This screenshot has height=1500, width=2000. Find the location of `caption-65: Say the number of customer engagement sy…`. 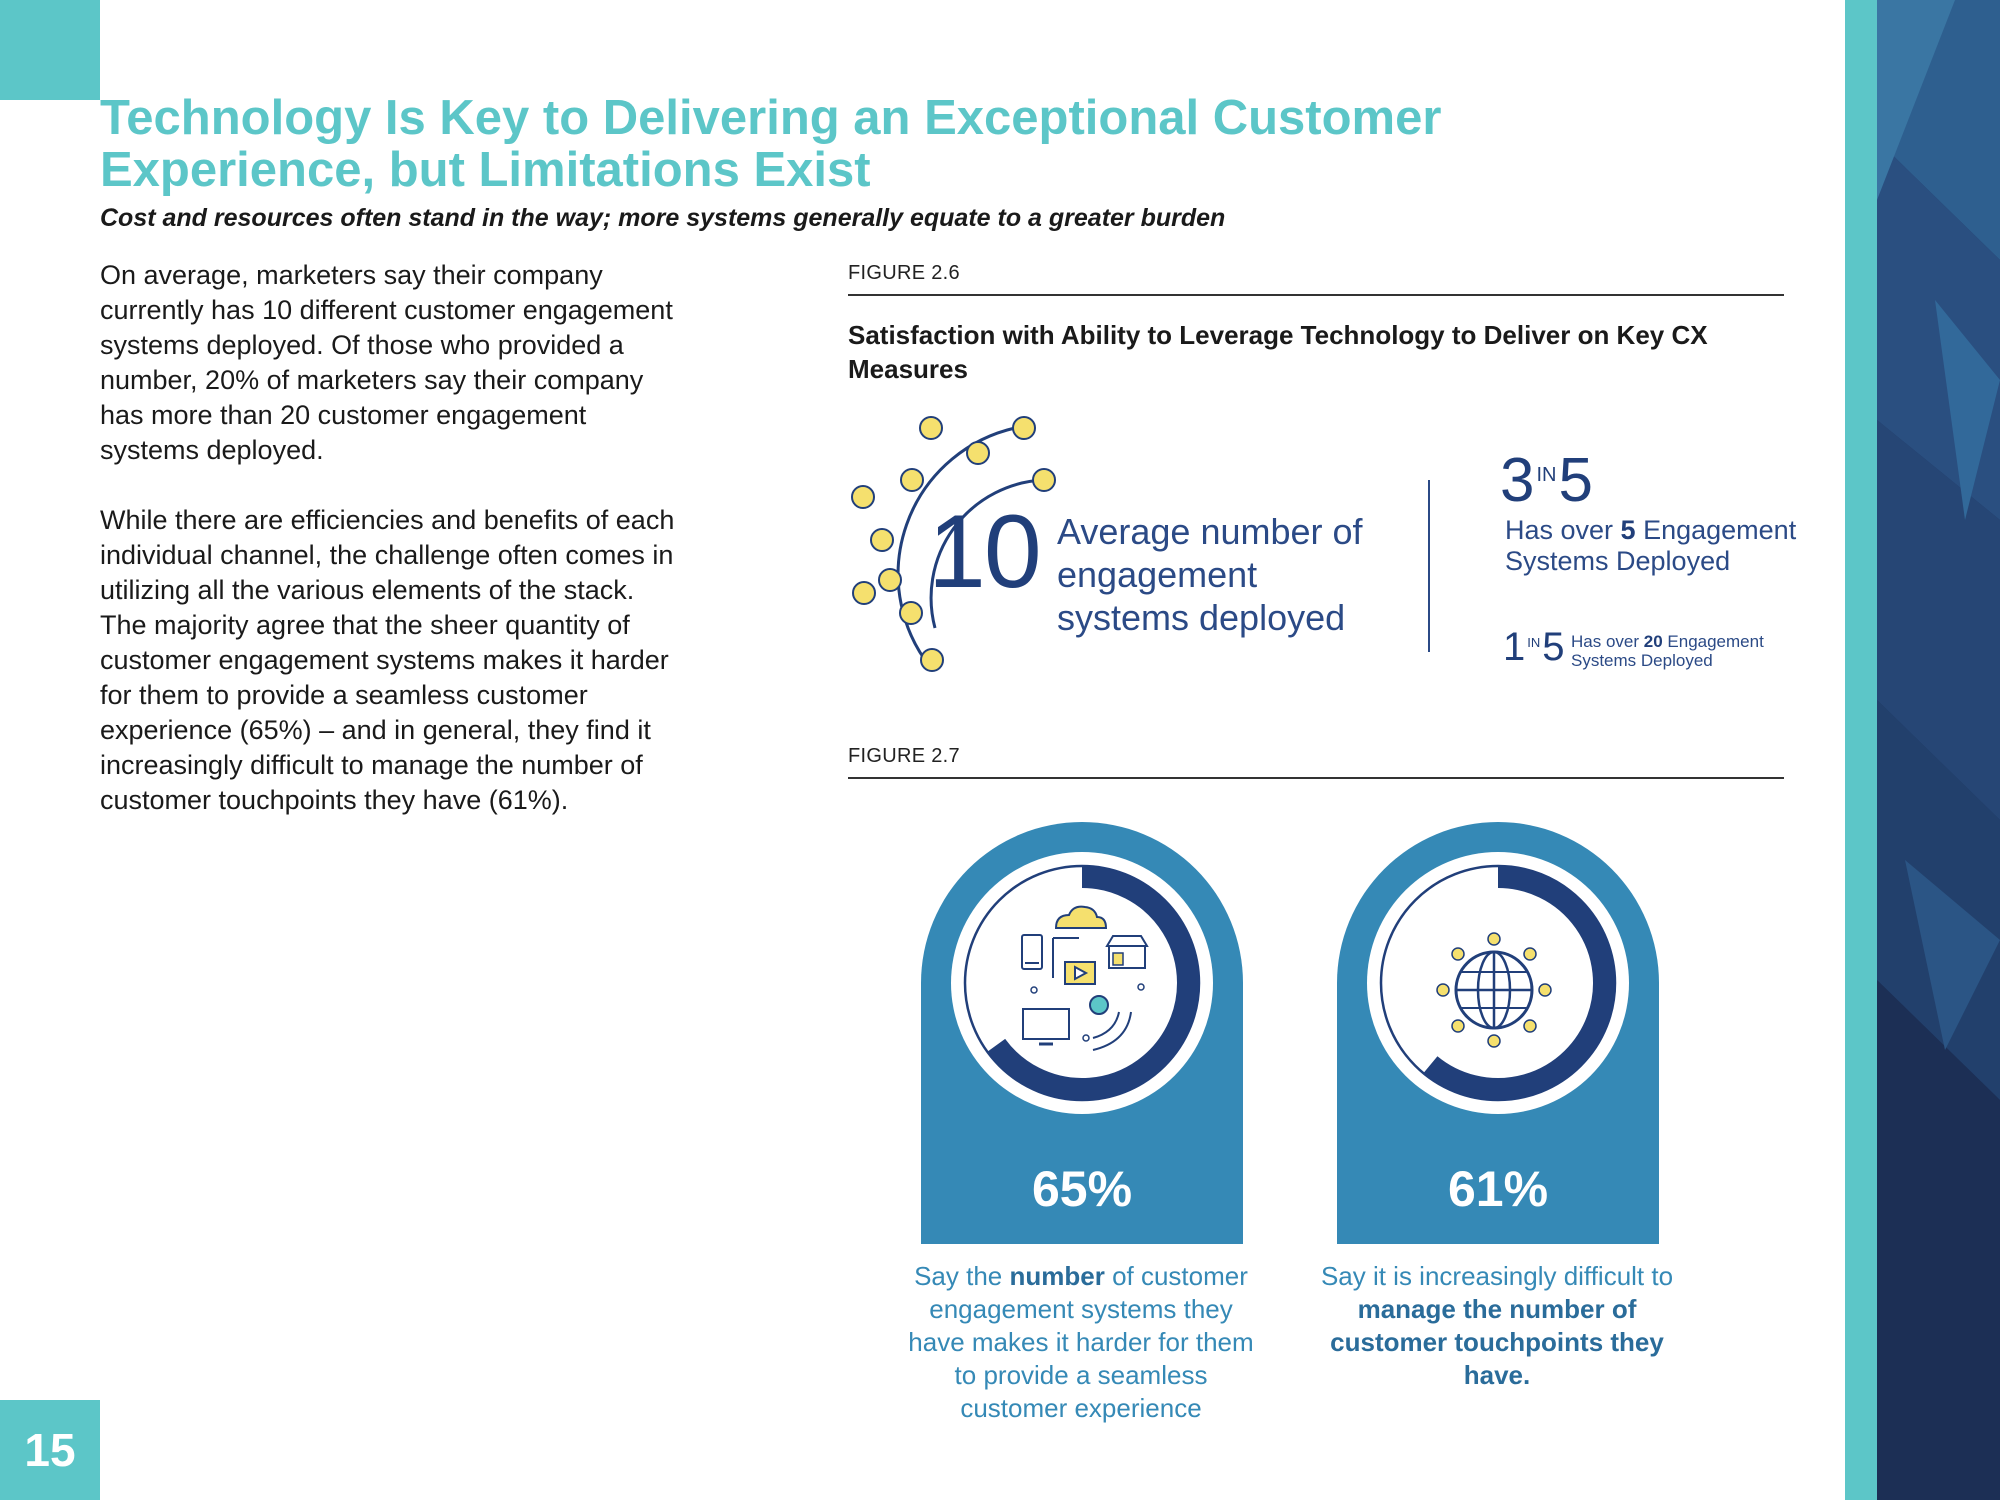

caption-65: Say the number of customer engagement sy… is located at coordinates (1081, 1342).